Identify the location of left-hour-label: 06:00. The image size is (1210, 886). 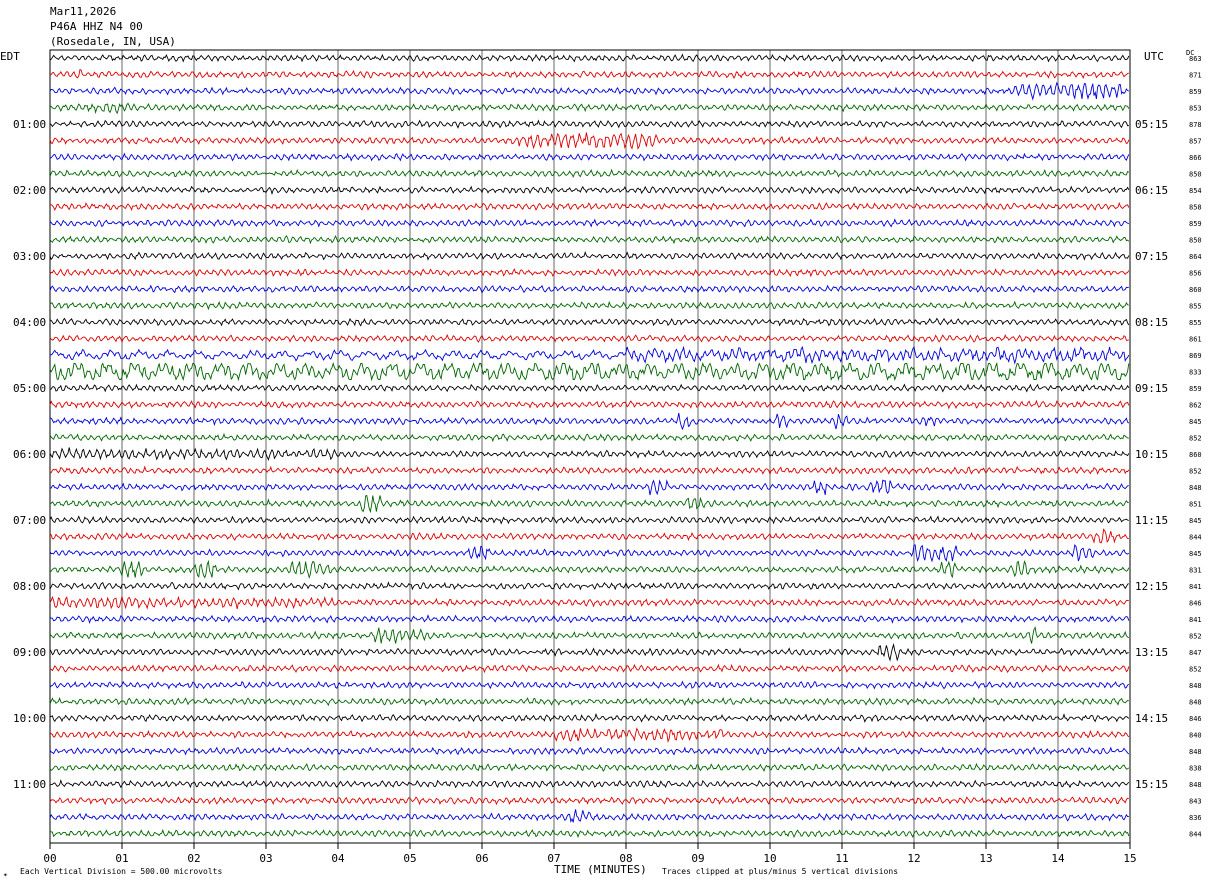
(29, 454).